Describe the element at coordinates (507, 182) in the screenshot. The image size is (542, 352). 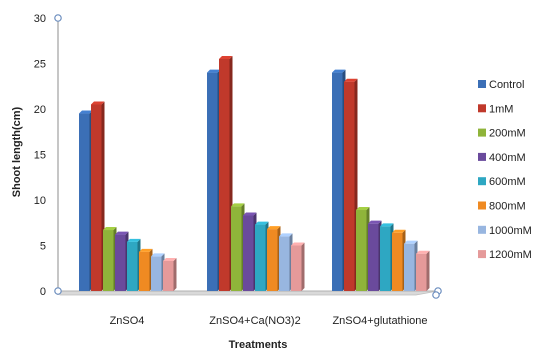
I see `legend-label: 600mM` at that location.